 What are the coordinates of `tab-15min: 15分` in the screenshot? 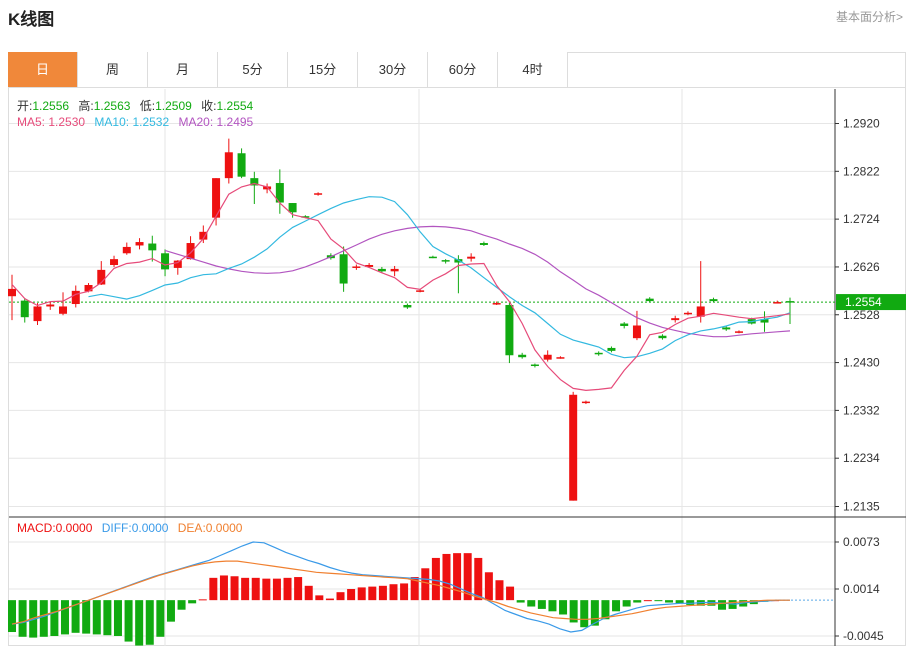 It's located at (323, 69).